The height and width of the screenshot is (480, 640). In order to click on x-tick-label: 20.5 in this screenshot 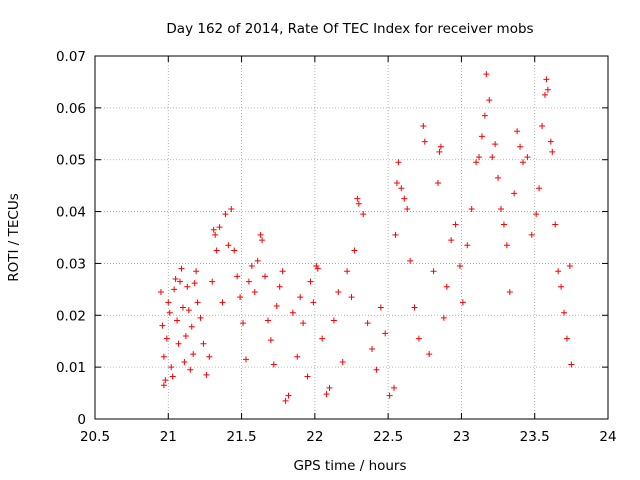, I will do `click(95, 437)`.